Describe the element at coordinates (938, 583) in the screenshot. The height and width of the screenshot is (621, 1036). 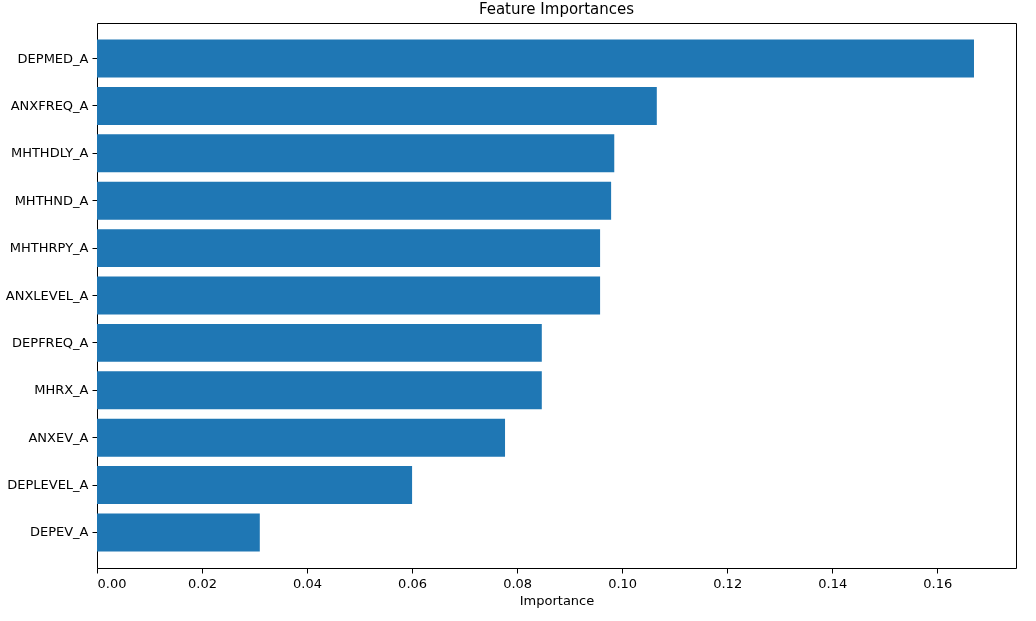
I see `x-tick-label: 0.16` at that location.